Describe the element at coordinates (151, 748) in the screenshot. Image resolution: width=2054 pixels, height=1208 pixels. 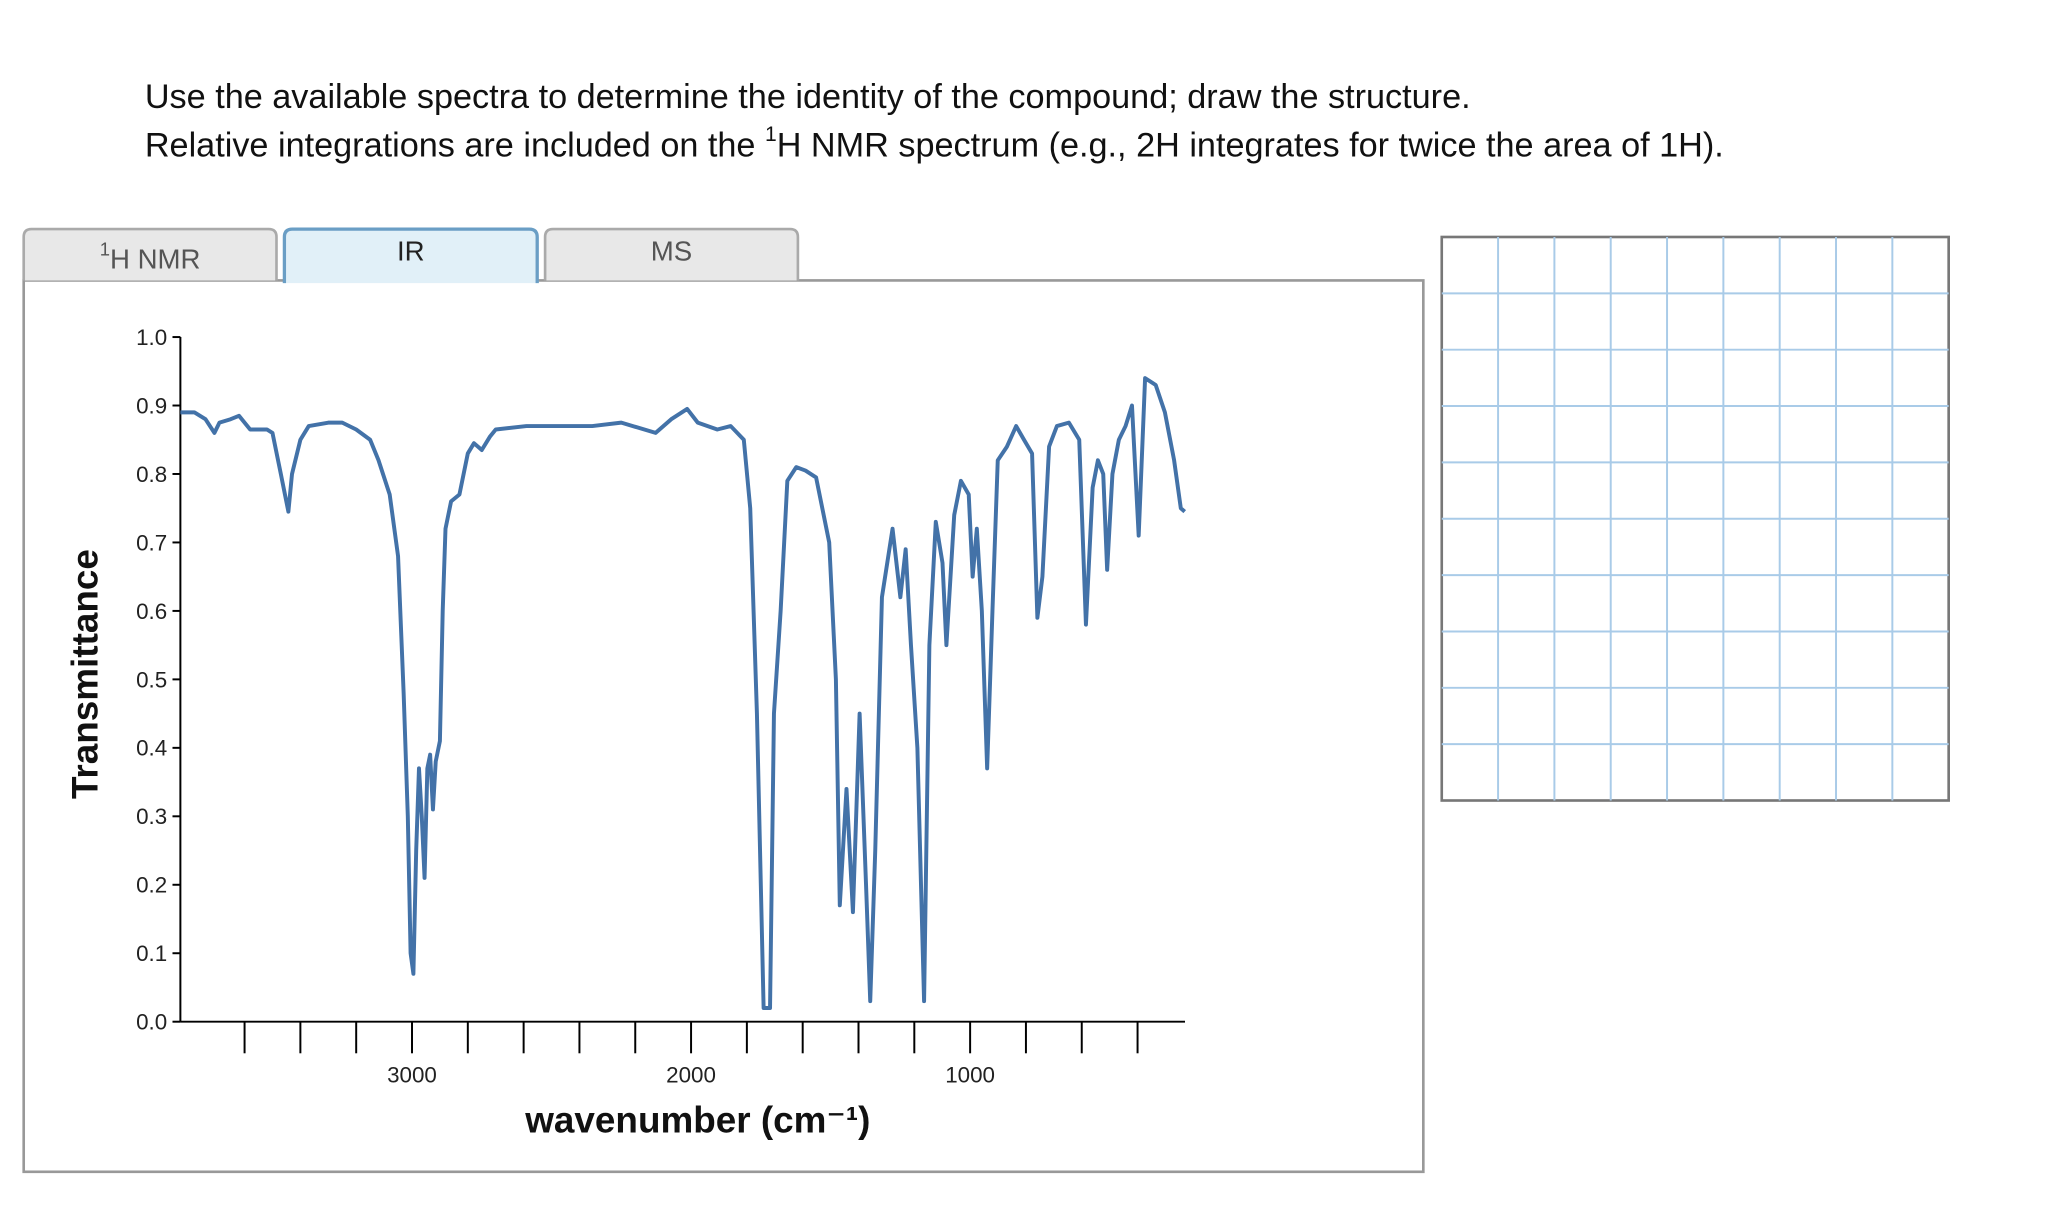
I see `y-tick-label: 0.4` at that location.